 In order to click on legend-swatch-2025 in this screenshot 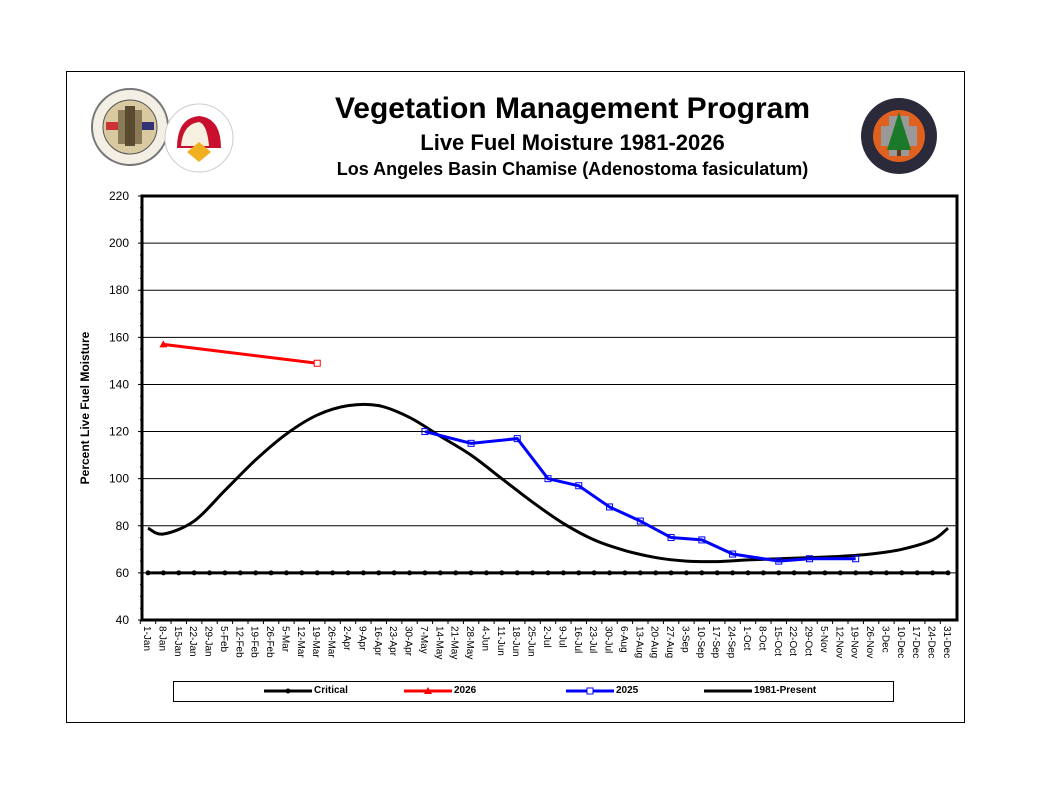, I will do `click(590, 690)`.